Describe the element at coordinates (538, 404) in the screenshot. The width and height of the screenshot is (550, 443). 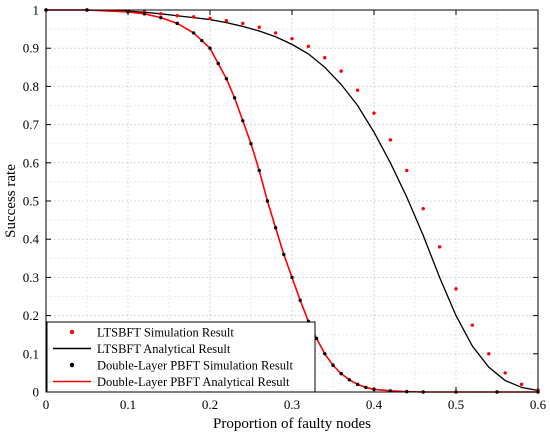
I see `x-tick-label: 0.6` at that location.